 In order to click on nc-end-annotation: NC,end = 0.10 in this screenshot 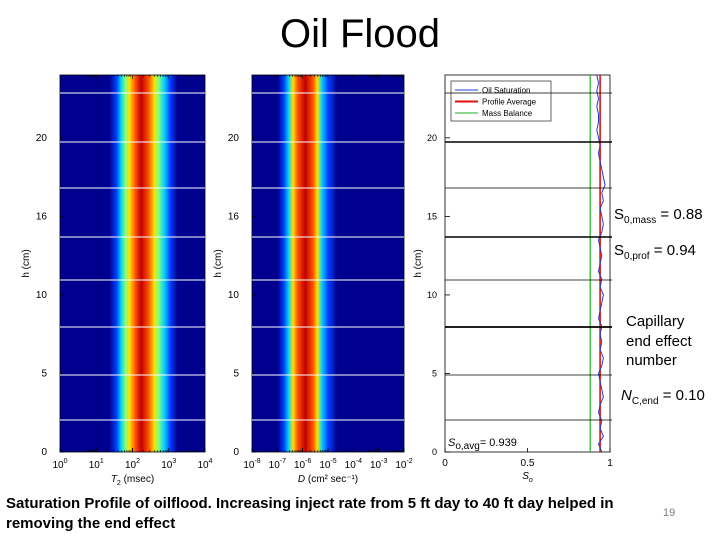, I will do `click(663, 397)`.